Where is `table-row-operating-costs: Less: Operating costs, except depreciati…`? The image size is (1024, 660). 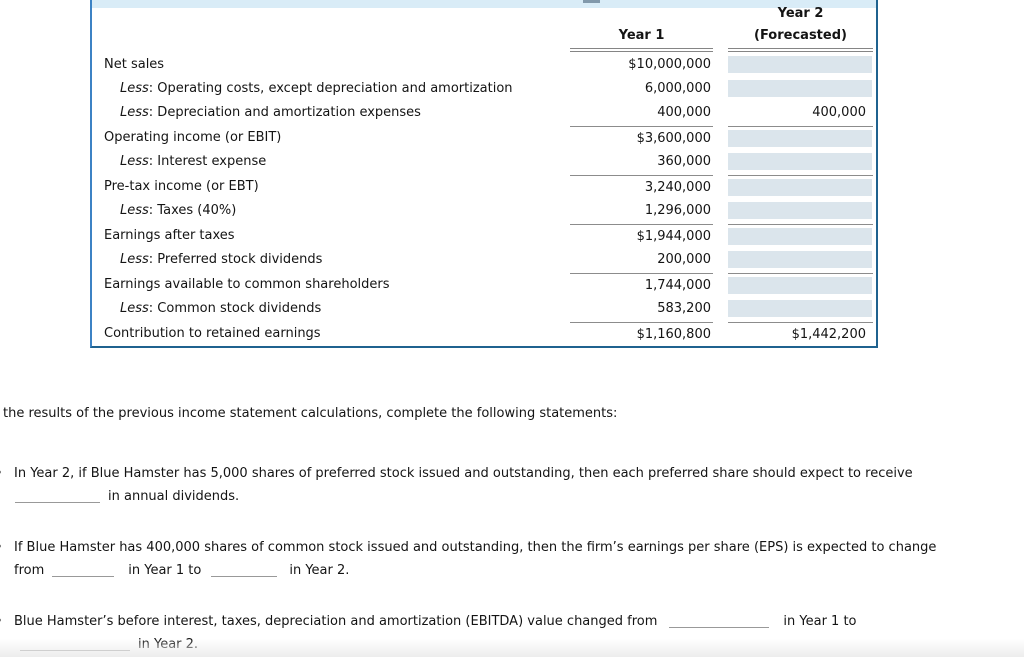
table-row-operating-costs: Less: Operating costs, except depreciati… is located at coordinates (484, 89).